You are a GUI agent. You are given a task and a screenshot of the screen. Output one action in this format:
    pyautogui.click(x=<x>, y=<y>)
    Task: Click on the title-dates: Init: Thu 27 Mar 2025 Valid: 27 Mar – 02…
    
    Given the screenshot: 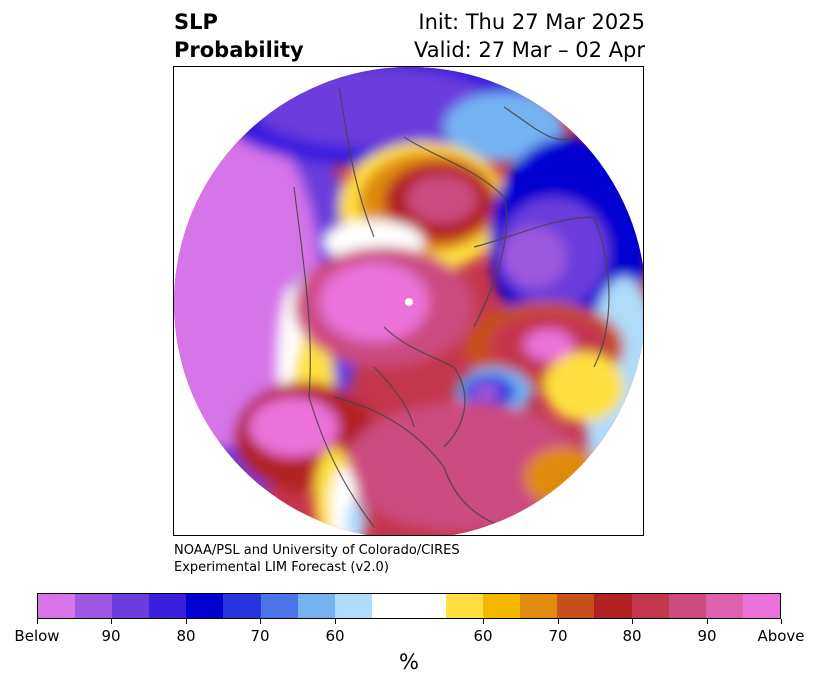 What is the action you would take?
    pyautogui.click(x=529, y=36)
    